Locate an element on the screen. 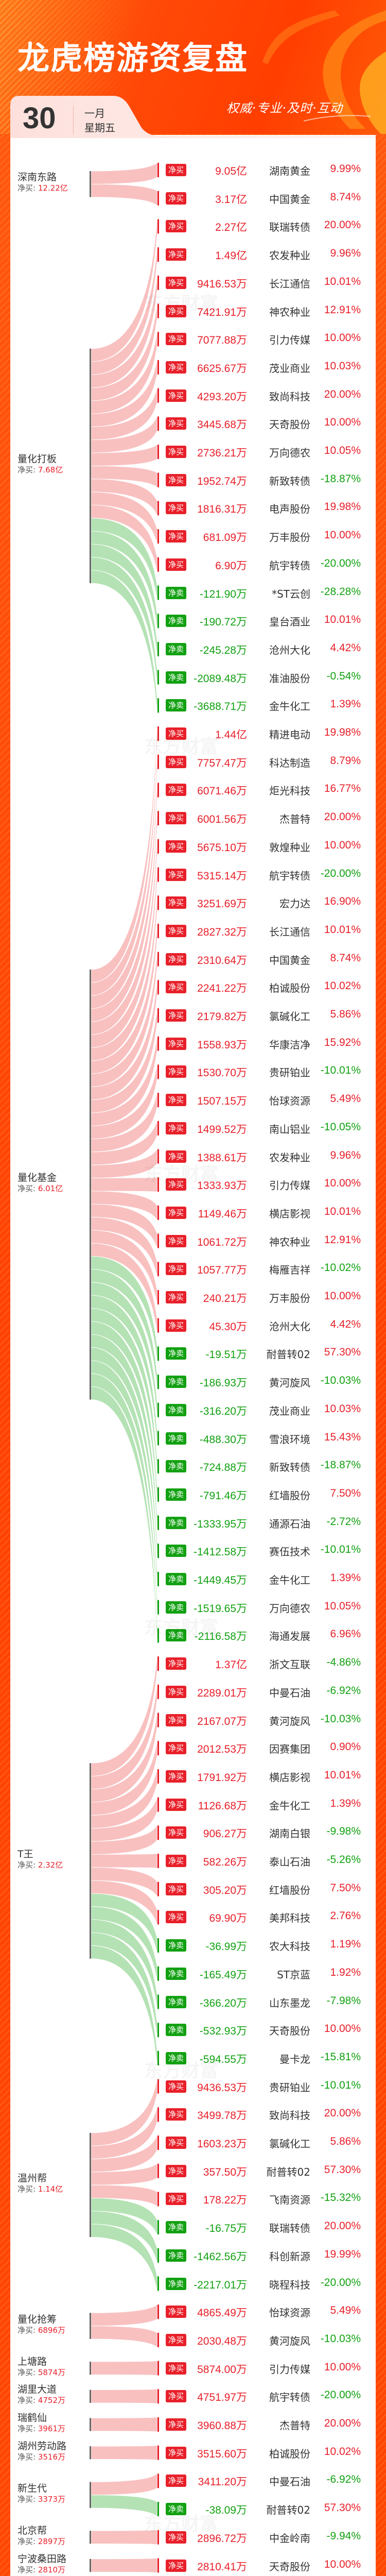 The height and width of the screenshot is (2576, 386). stock-name: 因赛集团 is located at coordinates (289, 1749).